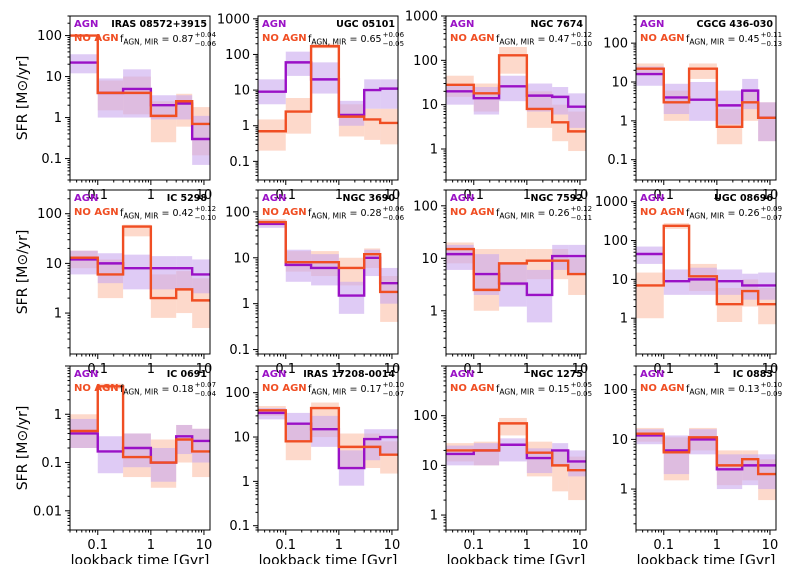 The height and width of the screenshot is (564, 789). What do you see at coordinates (205, 385) in the screenshot?
I see `f-agn-plus-error: +0.07` at bounding box center [205, 385].